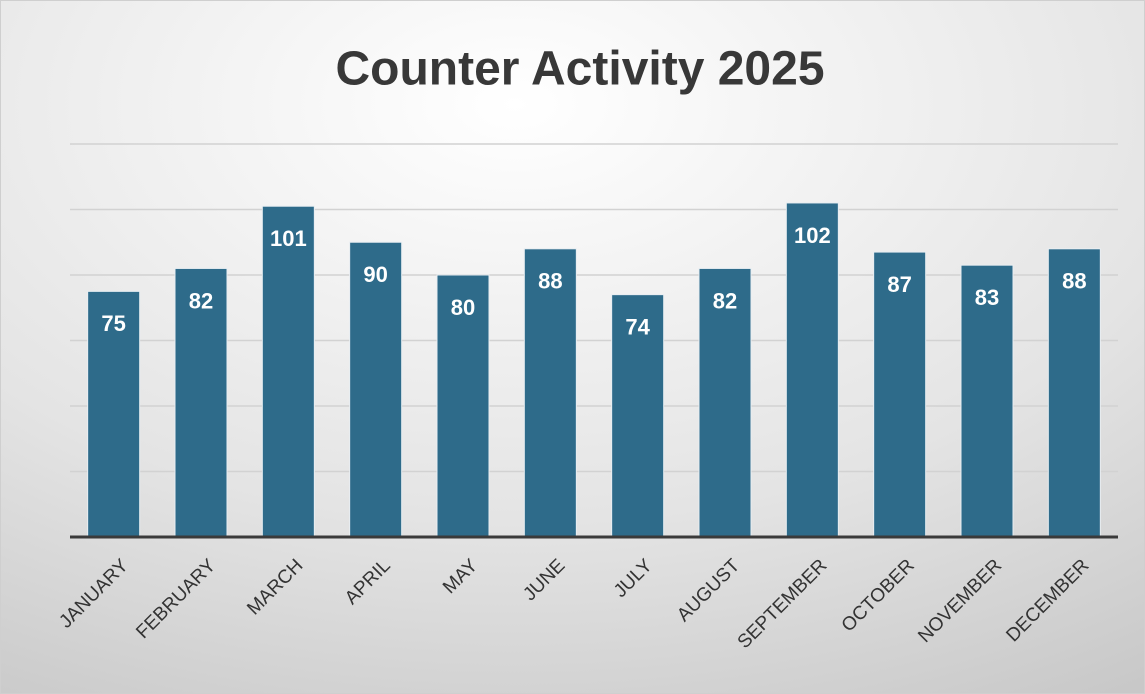  I want to click on chart-title: Counter Activity 2025, so click(579, 69).